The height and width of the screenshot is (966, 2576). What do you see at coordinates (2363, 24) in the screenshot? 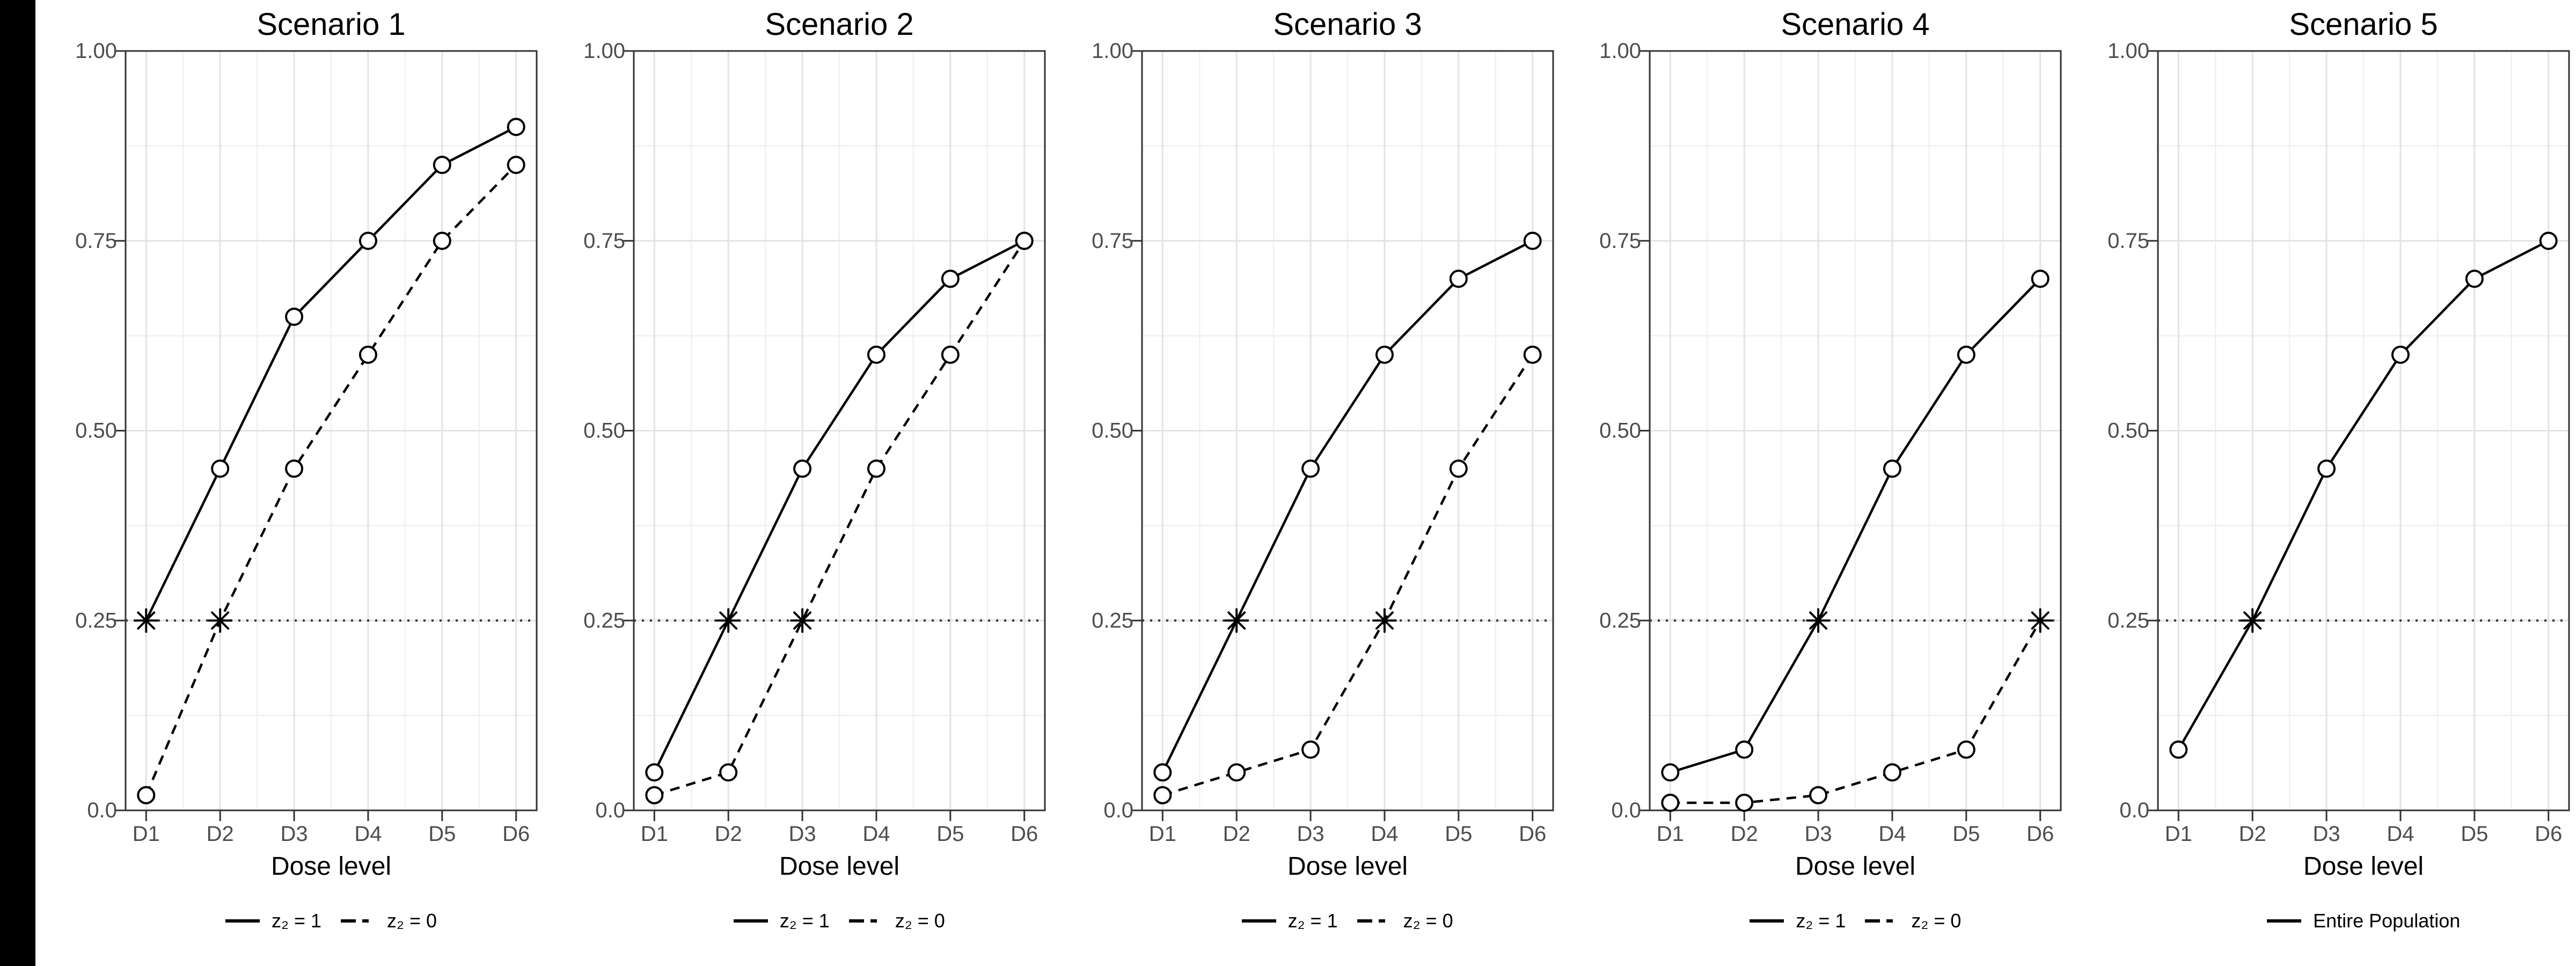
I see `panel-title: Scenario 5` at bounding box center [2363, 24].